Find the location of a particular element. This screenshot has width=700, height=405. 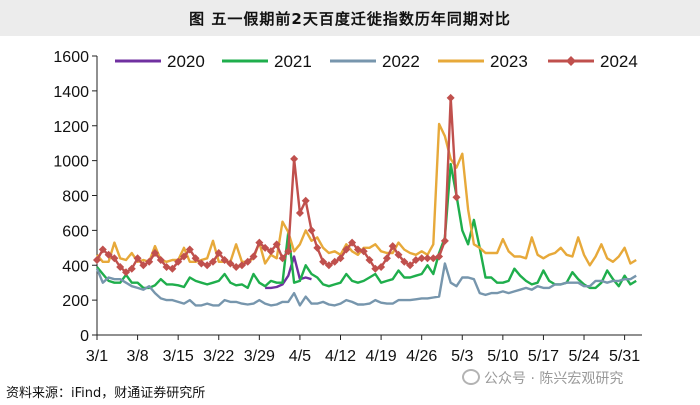

x-tick-label: 3/8 is located at coordinates (137, 356).